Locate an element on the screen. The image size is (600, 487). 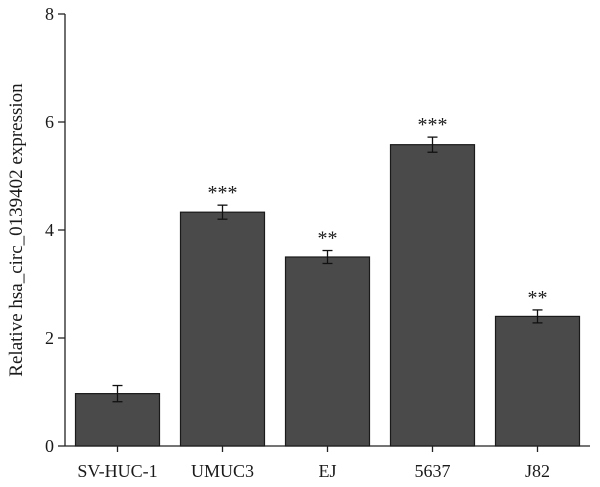
y-tick-label: 4 is located at coordinates (49, 230).